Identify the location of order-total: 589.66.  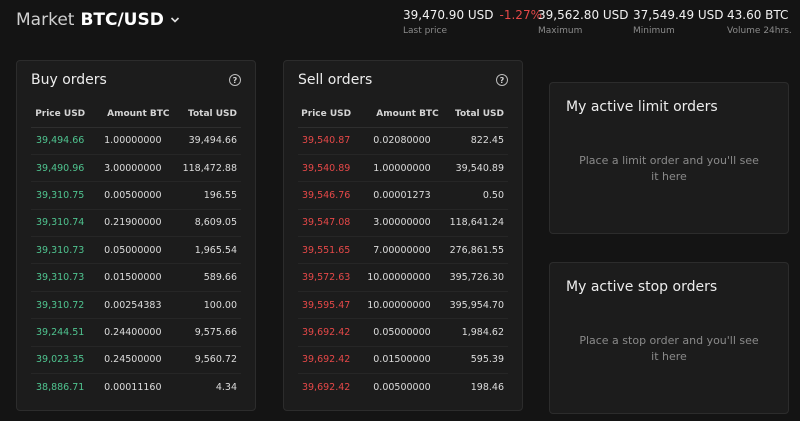
(207, 277).